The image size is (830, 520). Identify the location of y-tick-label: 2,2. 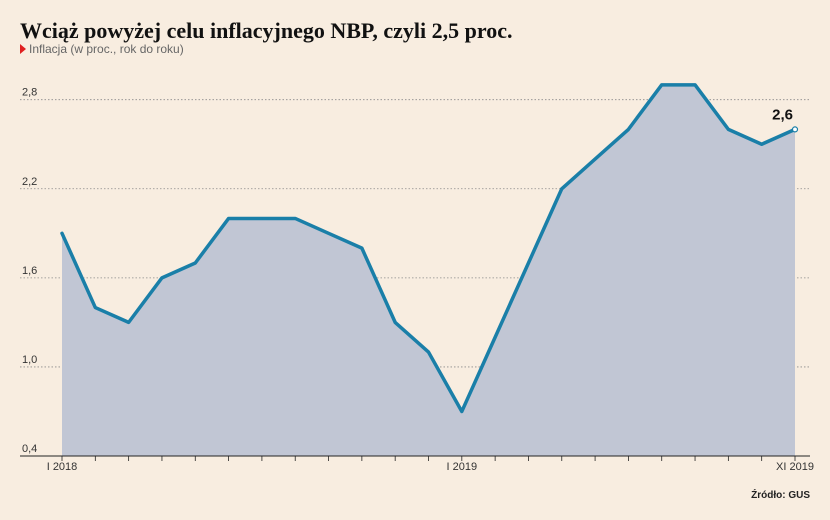
(29, 182).